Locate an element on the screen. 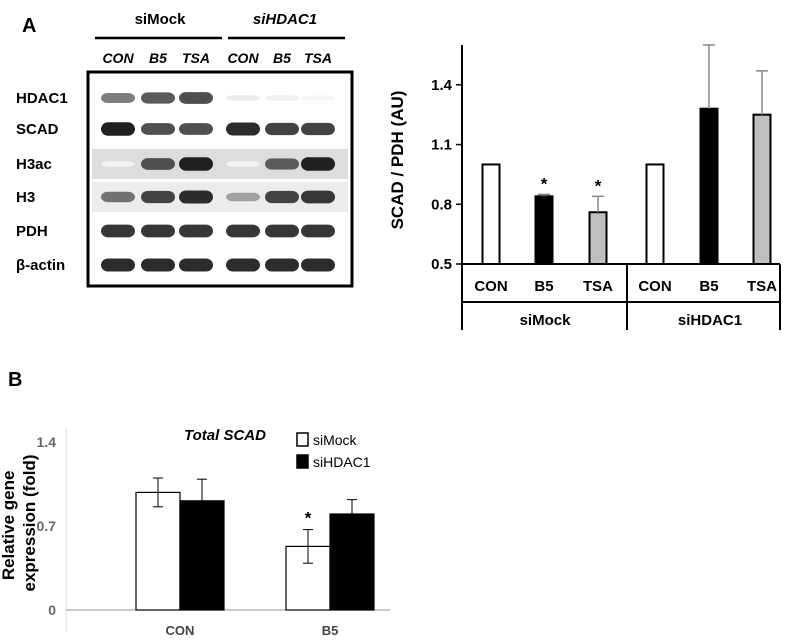 This screenshot has width=800, height=642. chart-b-xtick-label-0: CON is located at coordinates (180, 630).